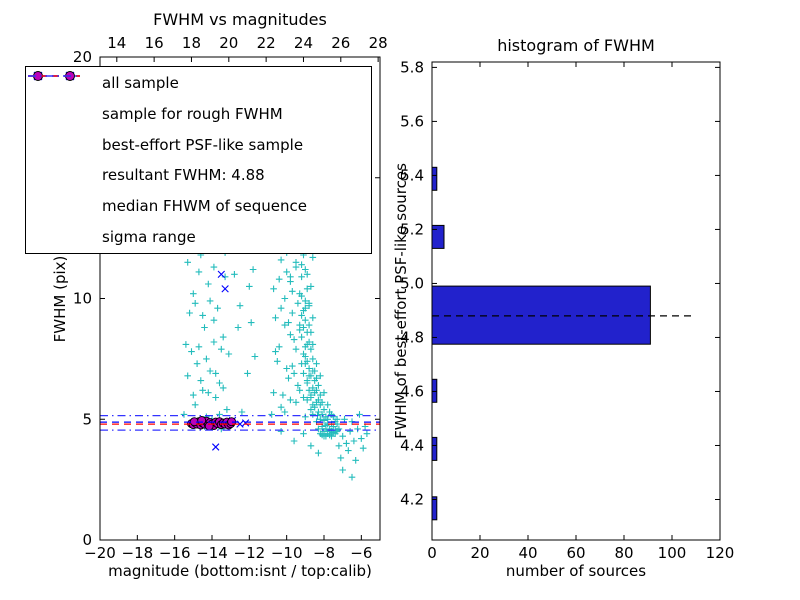  What do you see at coordinates (116, 43) in the screenshot?
I see `svg-text: 14` at bounding box center [116, 43].